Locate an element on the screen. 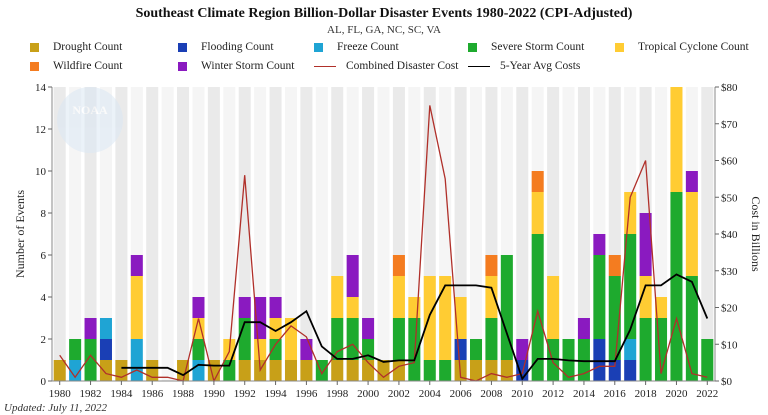 The width and height of the screenshot is (768, 415). legend-item-freeze-count: Freeze Count is located at coordinates (356, 47).